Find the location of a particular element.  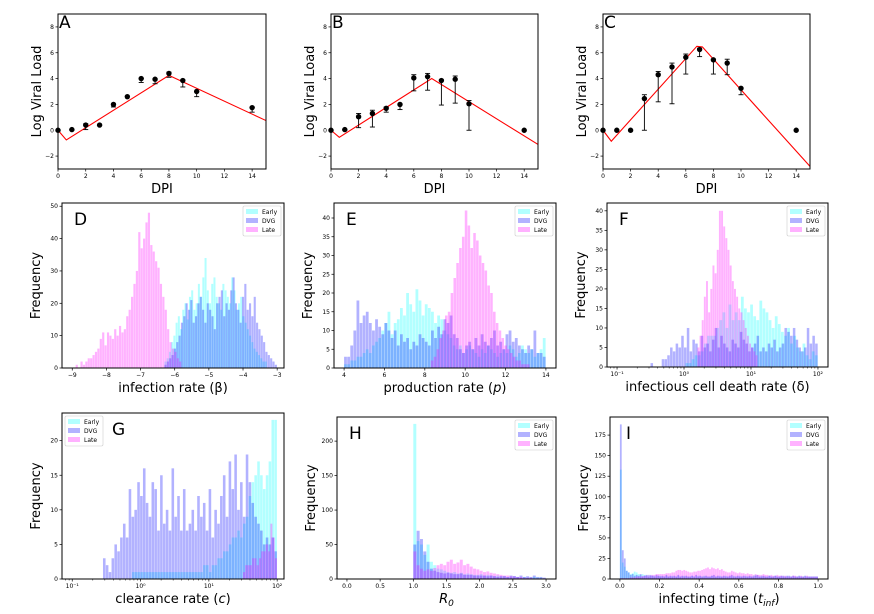

y-tick-label: 10 is located at coordinates (54, 336).